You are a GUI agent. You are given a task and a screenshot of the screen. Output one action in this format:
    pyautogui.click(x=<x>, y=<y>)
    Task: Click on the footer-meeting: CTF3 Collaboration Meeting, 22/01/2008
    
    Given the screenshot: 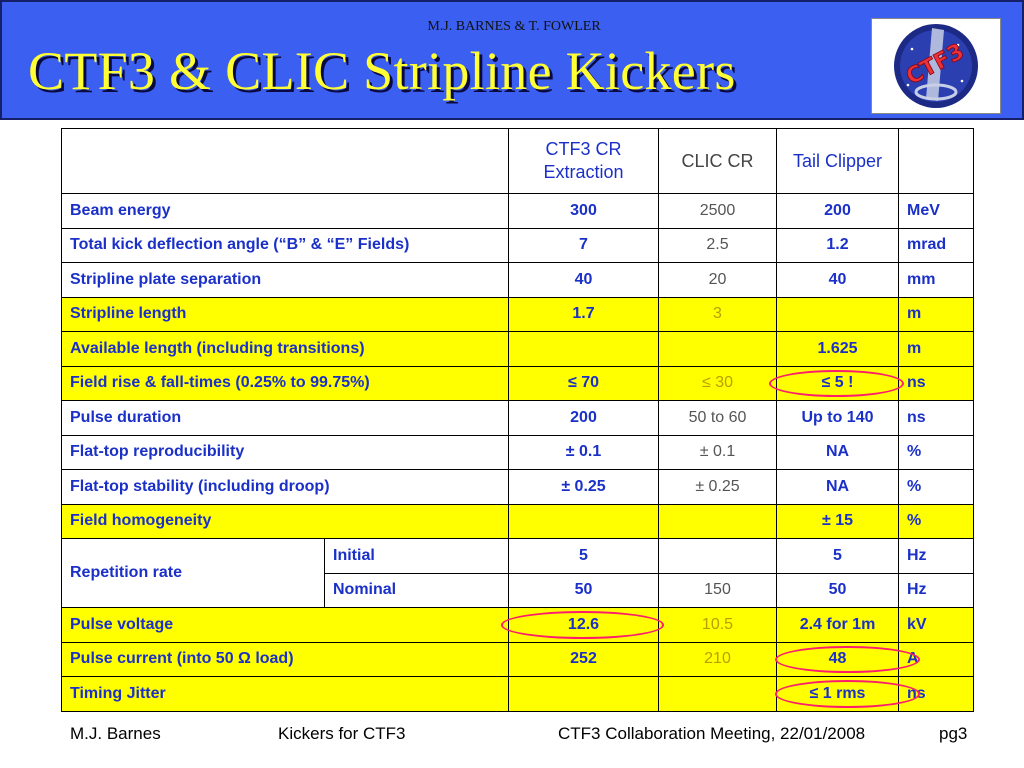 What is the action you would take?
    pyautogui.click(x=712, y=733)
    